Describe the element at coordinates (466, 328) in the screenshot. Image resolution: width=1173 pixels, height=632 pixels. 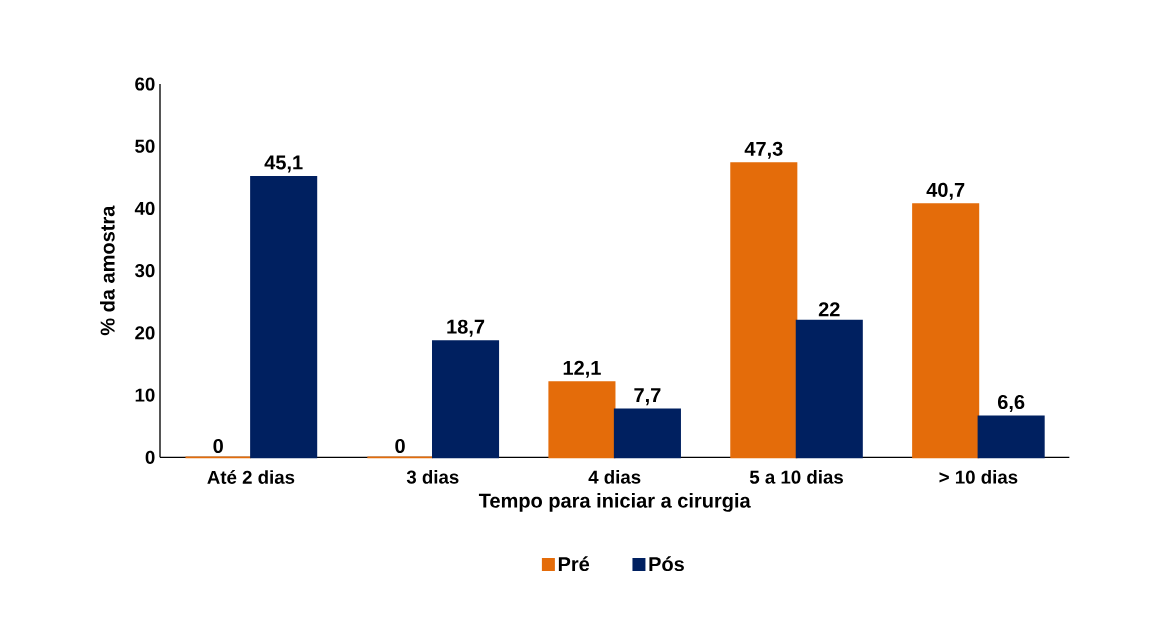
I see `data-label: 18,7` at that location.